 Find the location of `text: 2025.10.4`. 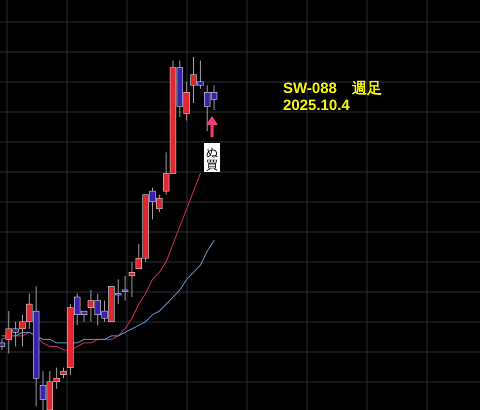

text: 2025.10.4 is located at coordinates (316, 105).